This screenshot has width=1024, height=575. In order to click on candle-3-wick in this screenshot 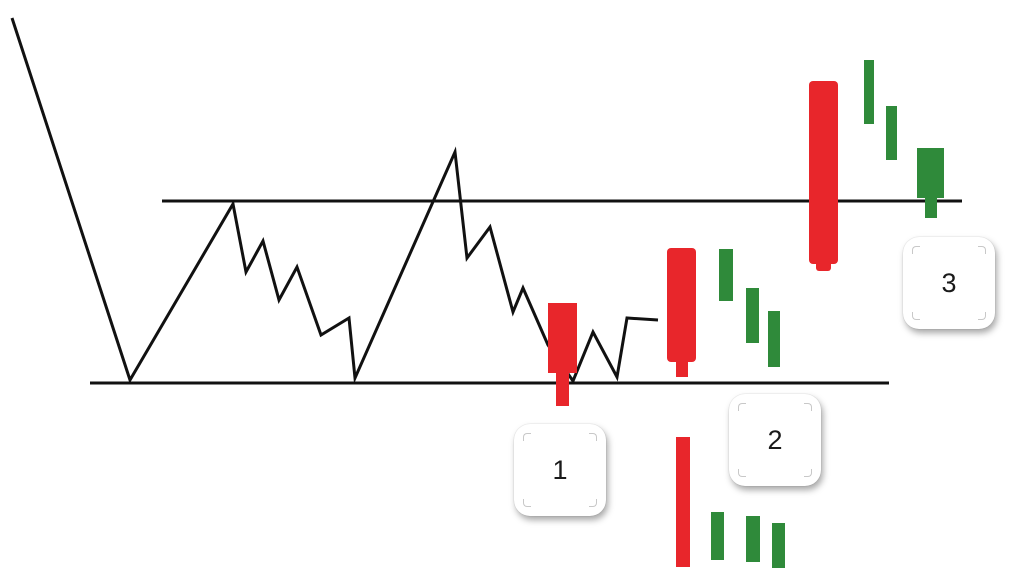, I will do `click(823, 264)`.